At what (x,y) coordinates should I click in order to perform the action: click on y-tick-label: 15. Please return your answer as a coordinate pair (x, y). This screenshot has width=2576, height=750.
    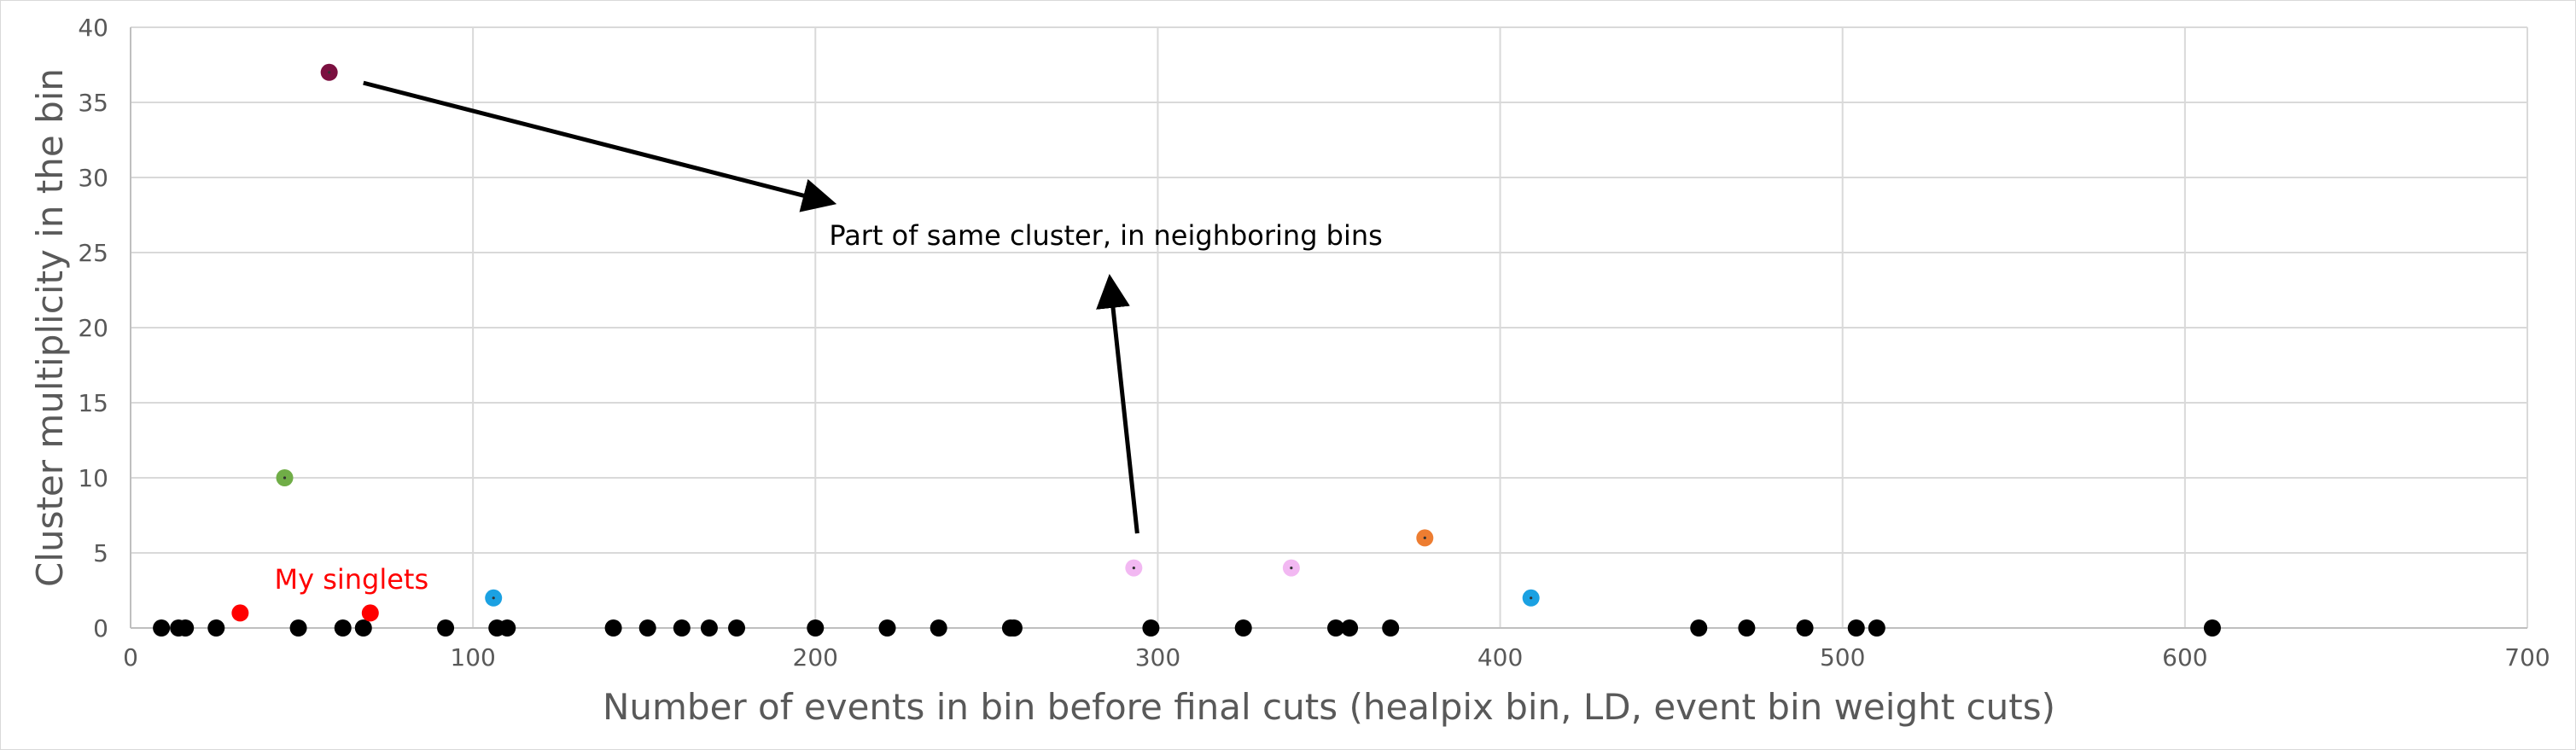
    Looking at the image, I should click on (93, 403).